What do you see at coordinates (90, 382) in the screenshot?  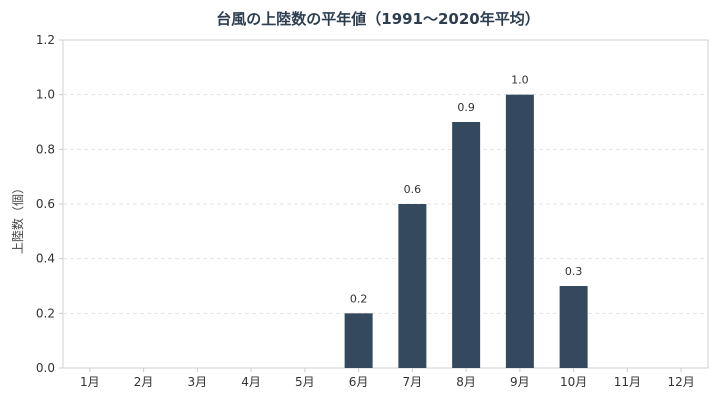 I see `x-tick-label: 1月` at bounding box center [90, 382].